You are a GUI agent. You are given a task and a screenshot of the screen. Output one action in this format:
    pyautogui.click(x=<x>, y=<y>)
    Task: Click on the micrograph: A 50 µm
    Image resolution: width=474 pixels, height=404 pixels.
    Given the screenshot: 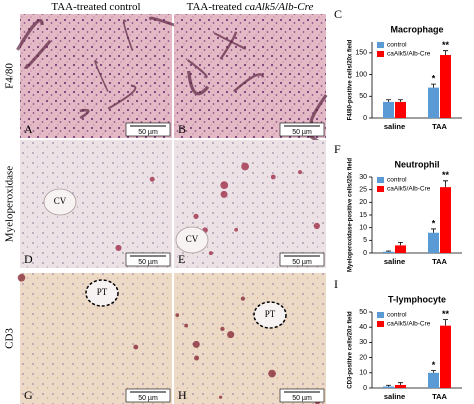 What is the action you would take?
    pyautogui.click(x=96, y=76)
    